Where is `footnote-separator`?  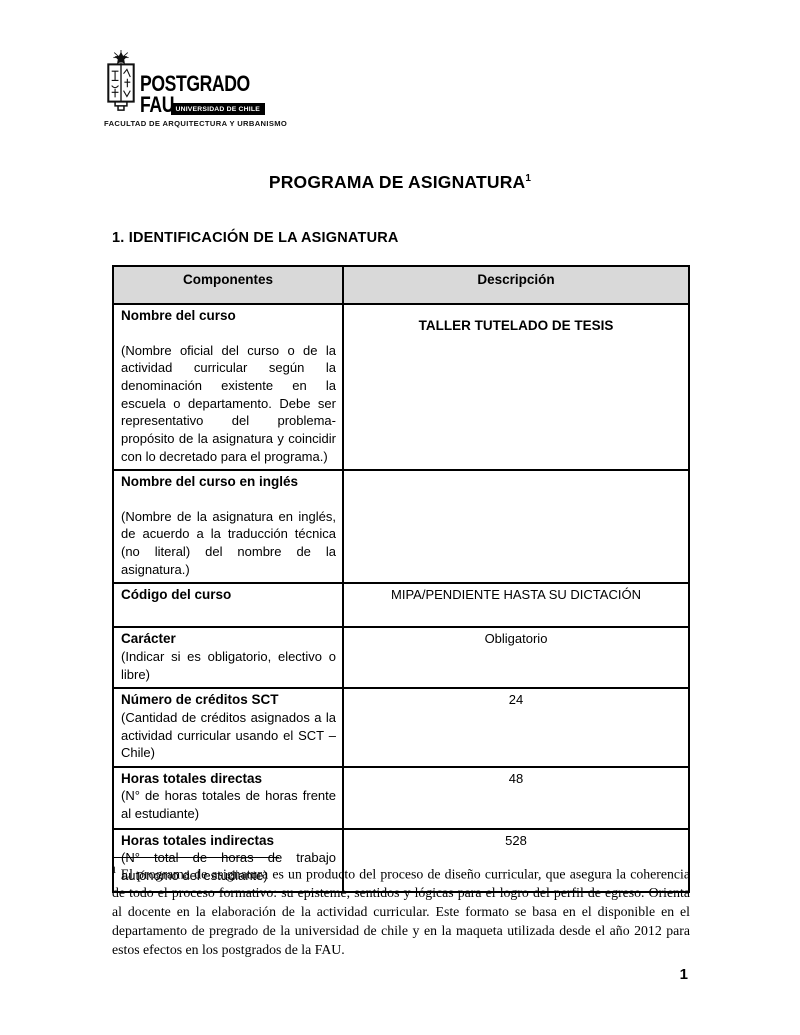
footnote-separator is located at coordinates (195, 857).